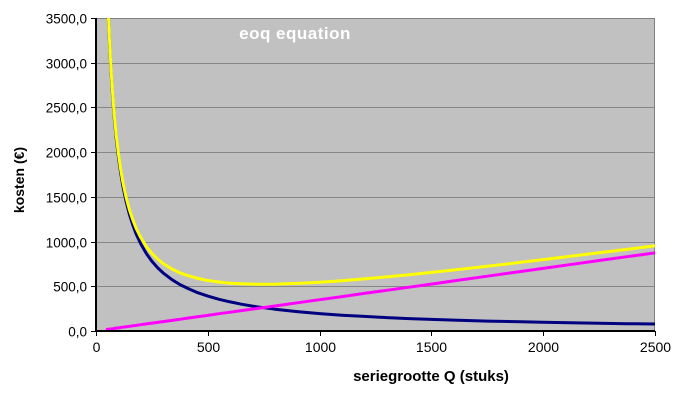  I want to click on x-tick-label-2000: 2000, so click(543, 347).